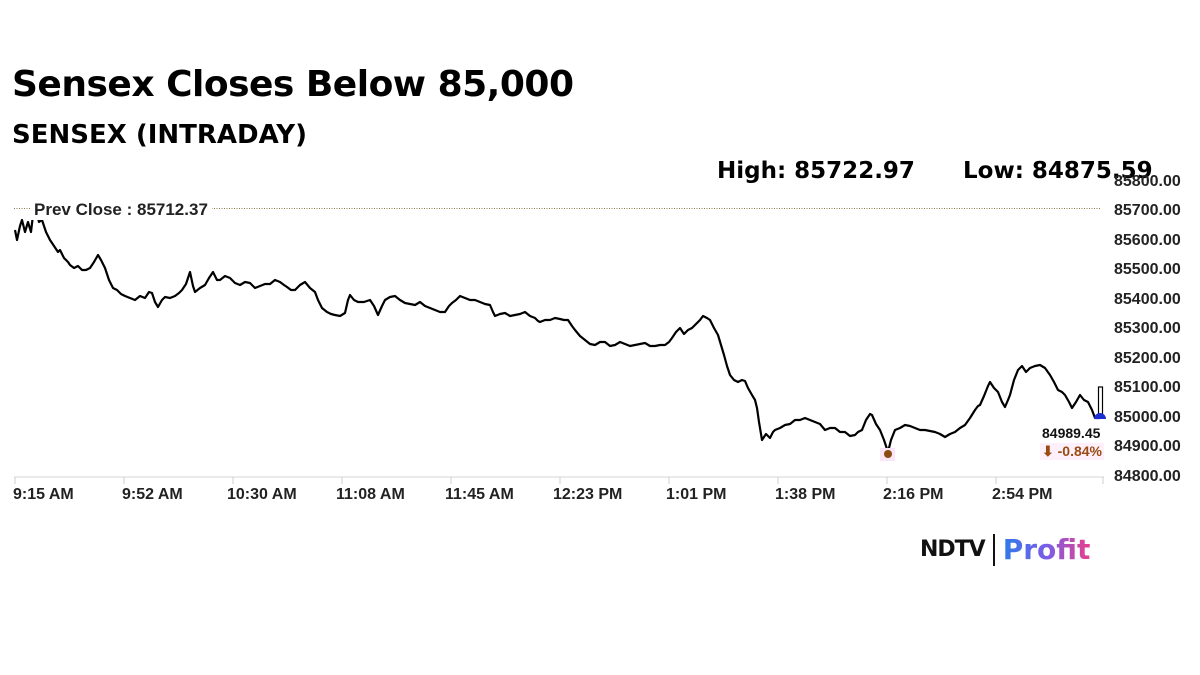 Image resolution: width=1200 pixels, height=675 pixels. Describe the element at coordinates (696, 494) in the screenshot. I see `x-tick-label: 1:01 PM` at that location.